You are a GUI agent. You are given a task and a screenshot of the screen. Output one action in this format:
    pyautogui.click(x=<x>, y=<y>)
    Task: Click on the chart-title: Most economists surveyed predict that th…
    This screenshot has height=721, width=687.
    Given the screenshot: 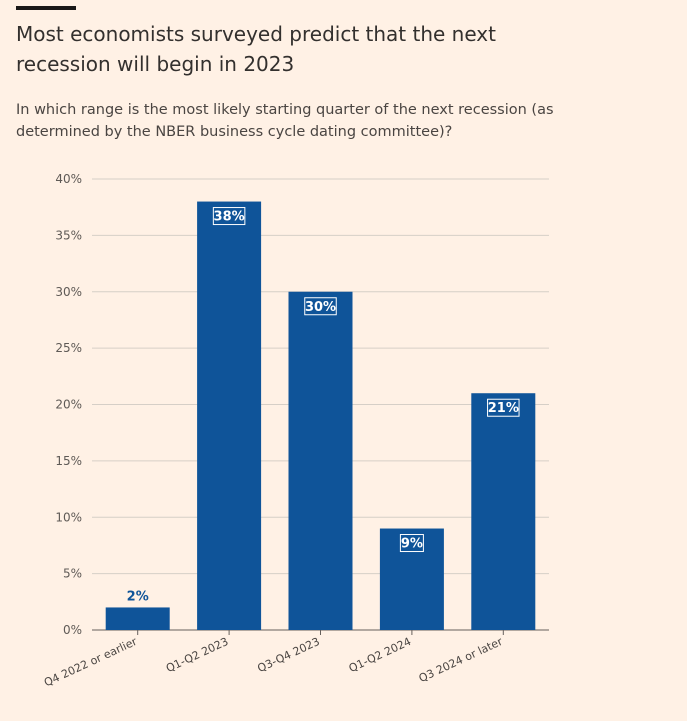 What is the action you would take?
    pyautogui.click(x=256, y=49)
    